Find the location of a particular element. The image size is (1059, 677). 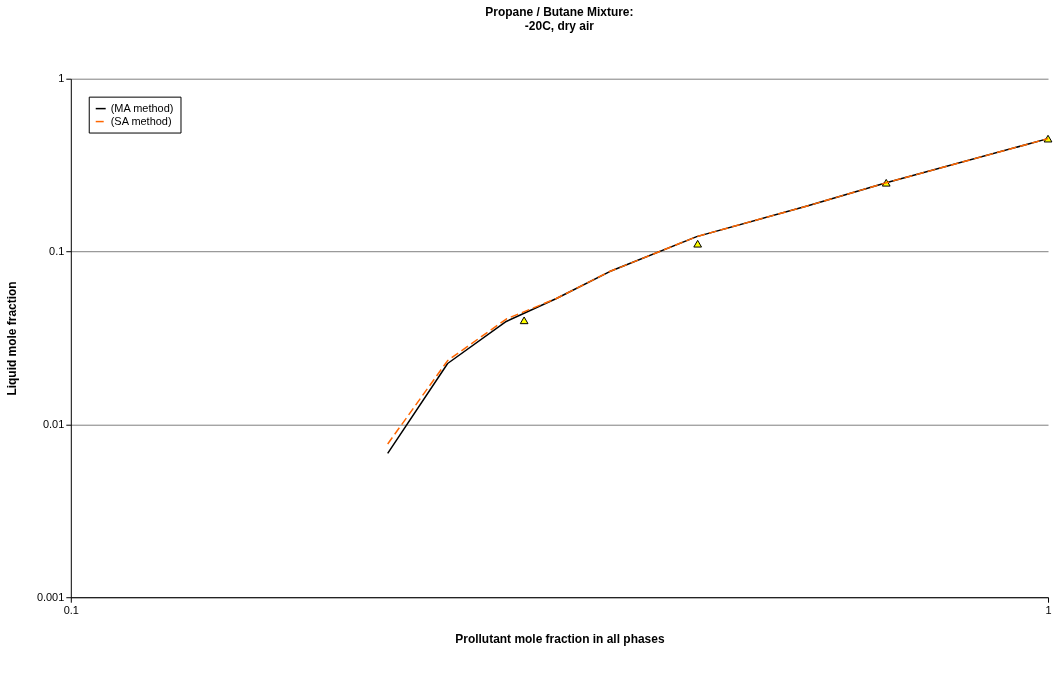

y-tick-label: 0.001 is located at coordinates (50, 596).